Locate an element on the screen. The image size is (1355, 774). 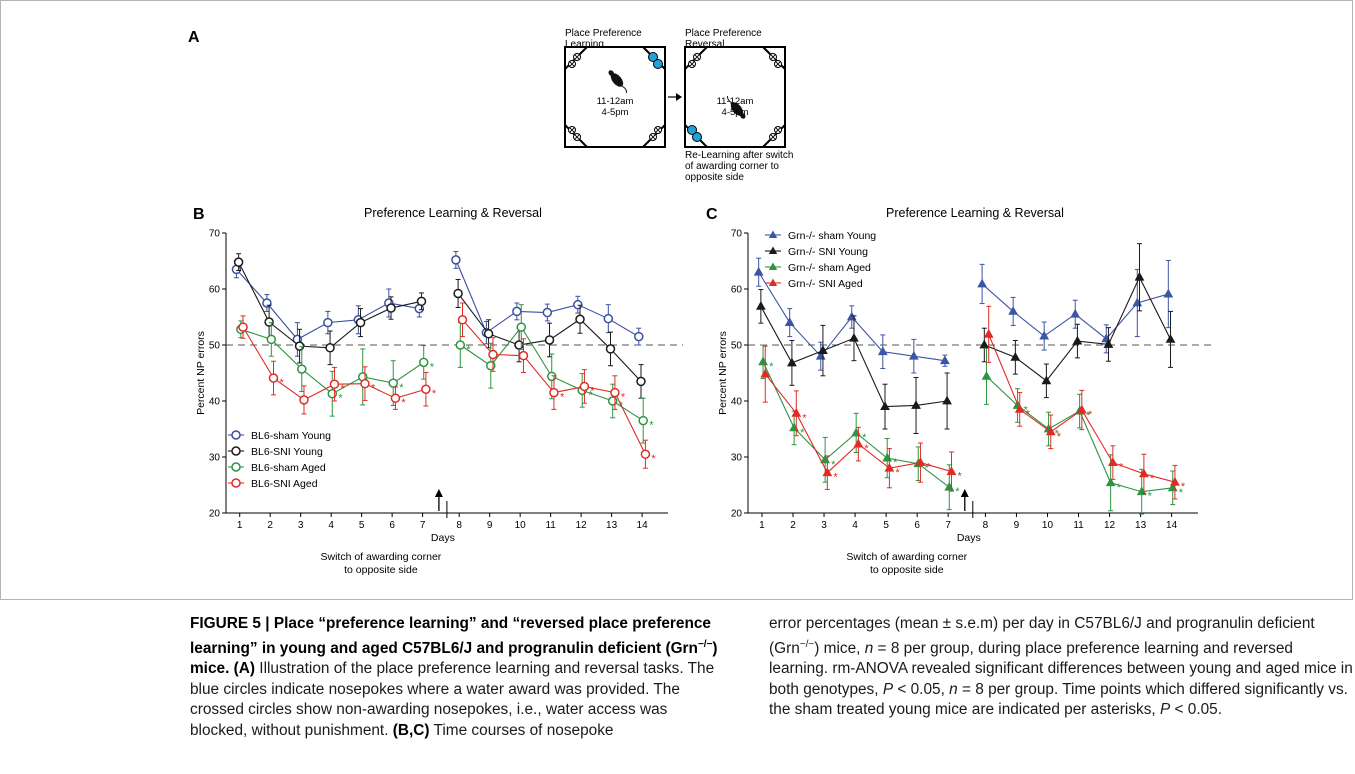
caption-a-label: (A) is located at coordinates (244, 668).